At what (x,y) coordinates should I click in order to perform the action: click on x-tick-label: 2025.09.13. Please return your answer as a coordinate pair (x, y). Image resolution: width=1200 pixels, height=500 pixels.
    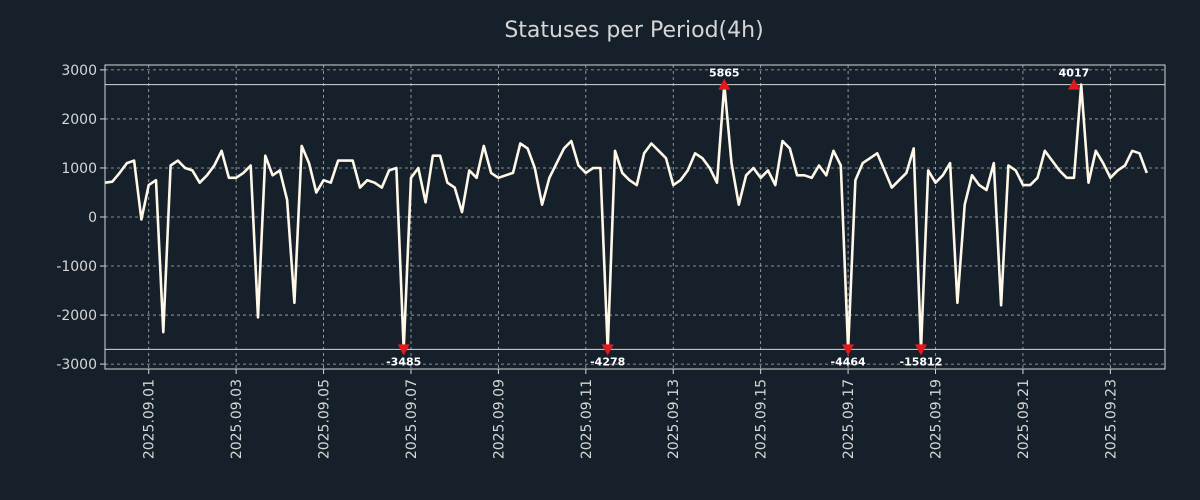
    Looking at the image, I should click on (674, 419).